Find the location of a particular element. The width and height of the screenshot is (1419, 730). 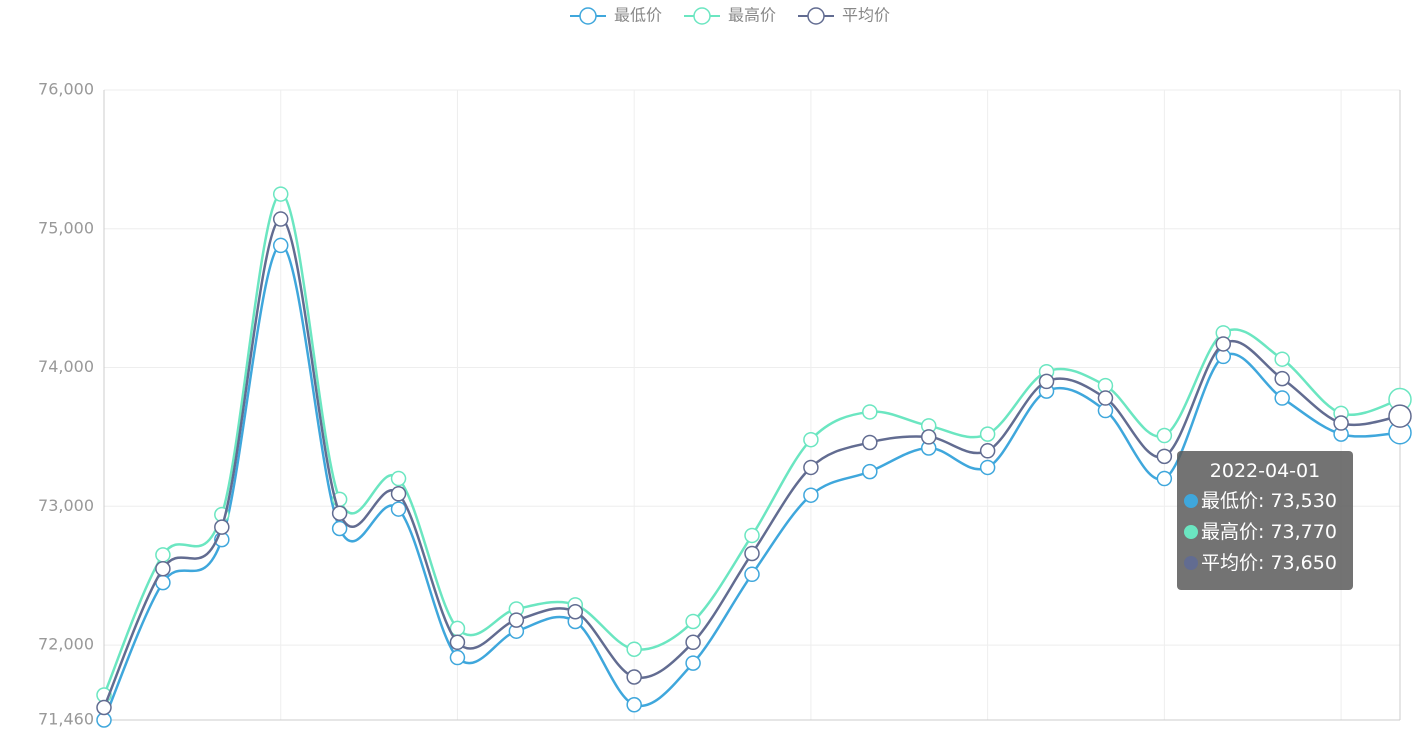

tooltip-name: 最高价 is located at coordinates (1230, 532).